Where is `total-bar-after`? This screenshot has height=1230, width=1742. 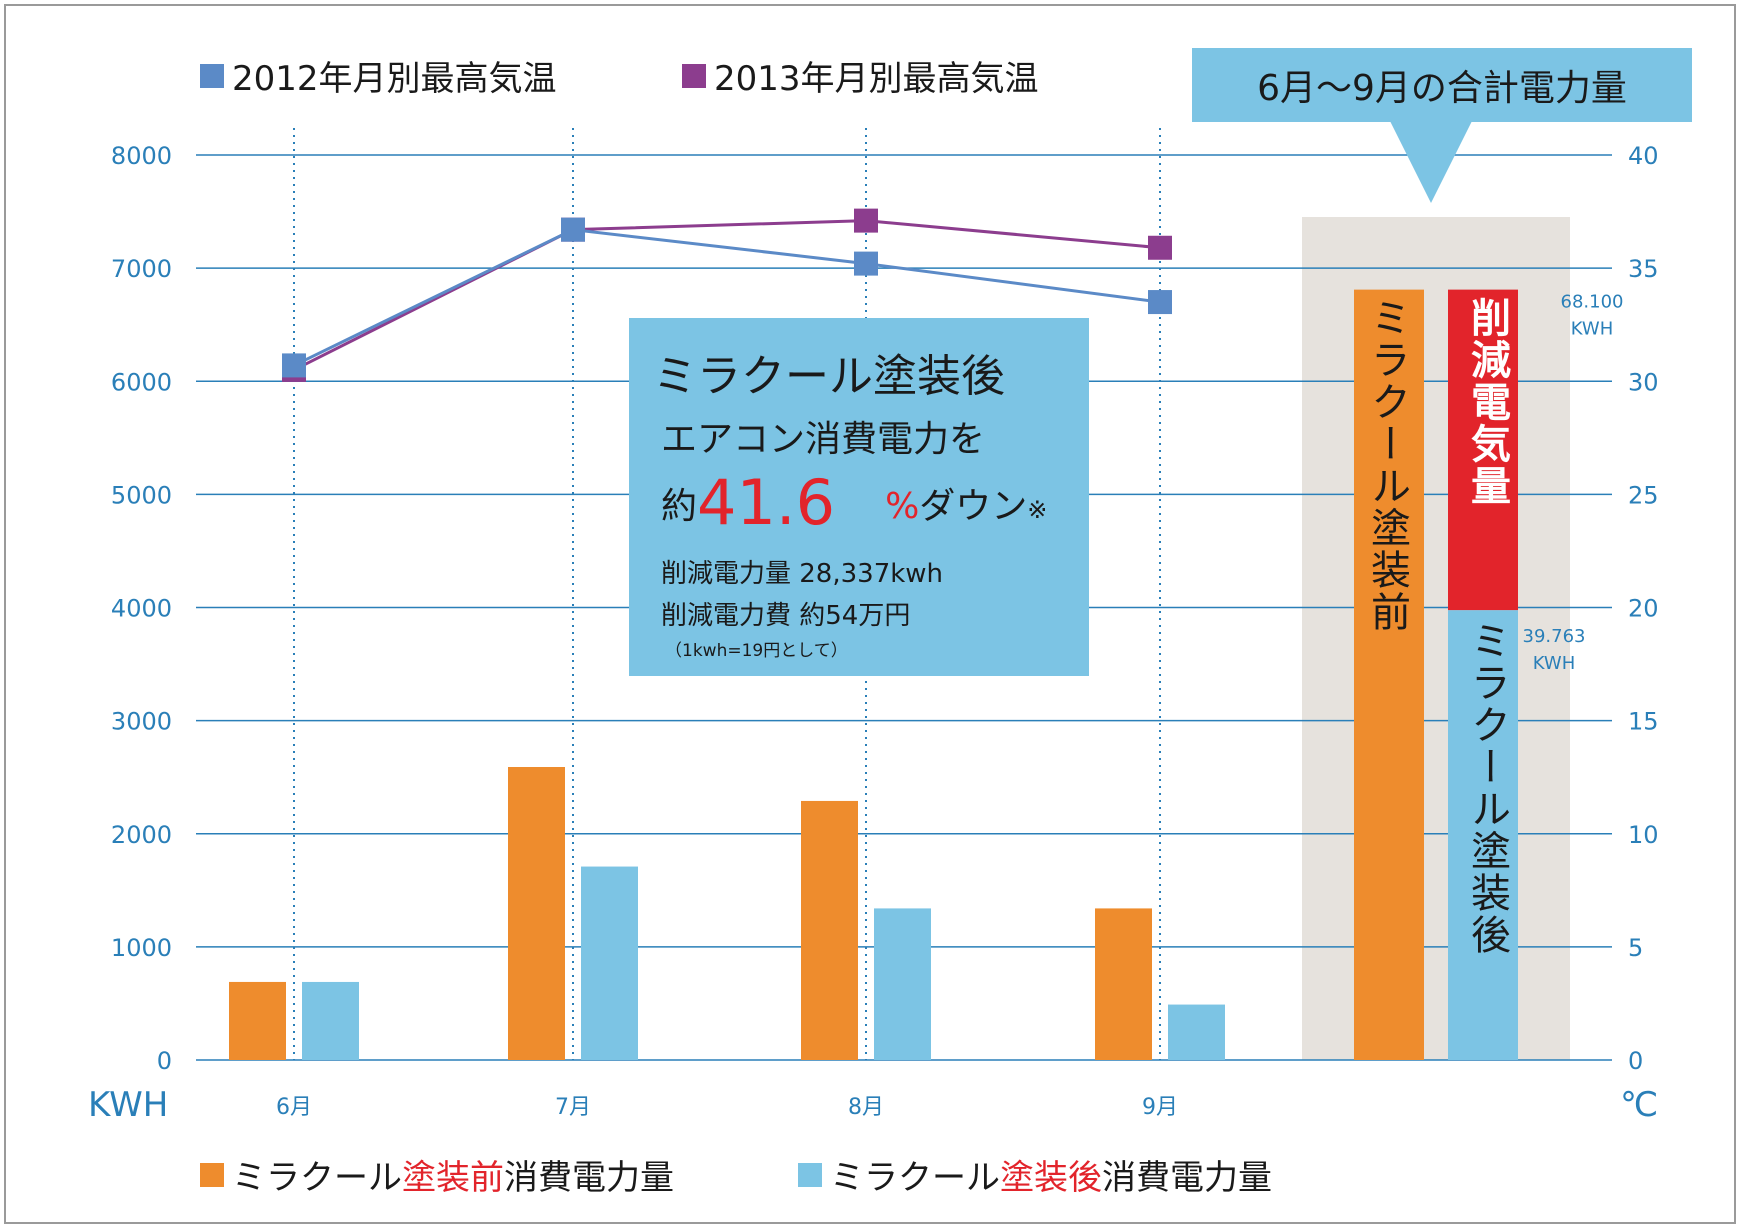
total-bar-after is located at coordinates (1483, 835).